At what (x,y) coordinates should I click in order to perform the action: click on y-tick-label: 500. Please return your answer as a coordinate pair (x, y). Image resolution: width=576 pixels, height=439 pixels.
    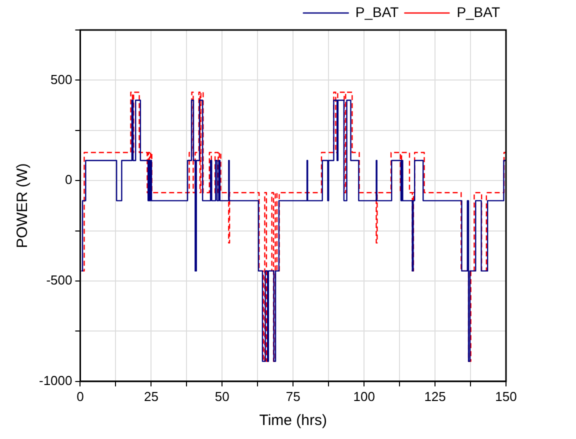
    Looking at the image, I should click on (61, 79).